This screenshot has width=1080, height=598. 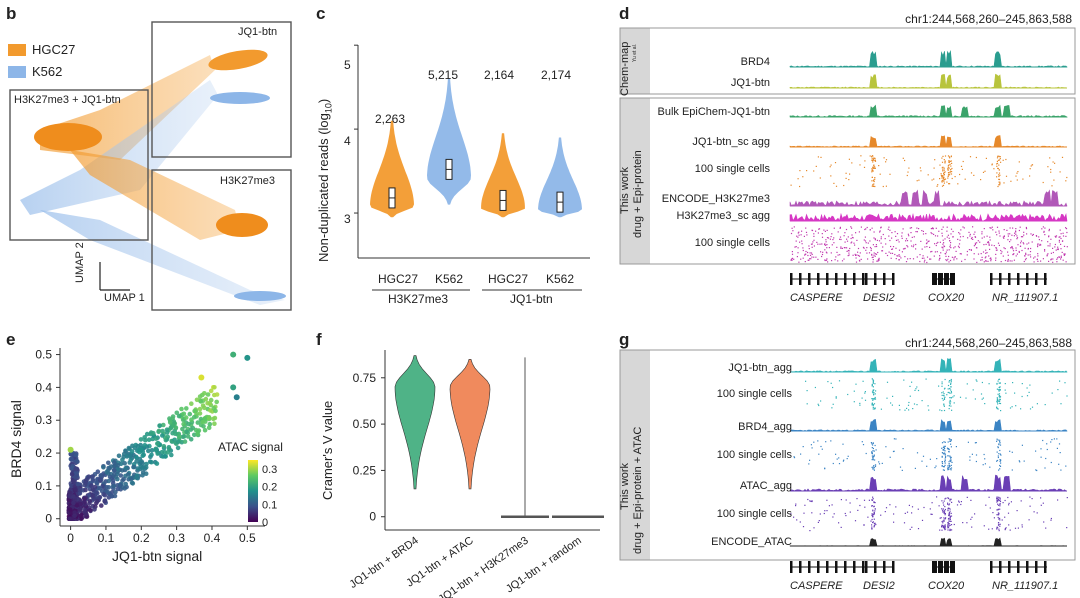 What do you see at coordinates (212, 538) in the screenshot?
I see `e-xtick-5: 0.4` at bounding box center [212, 538].